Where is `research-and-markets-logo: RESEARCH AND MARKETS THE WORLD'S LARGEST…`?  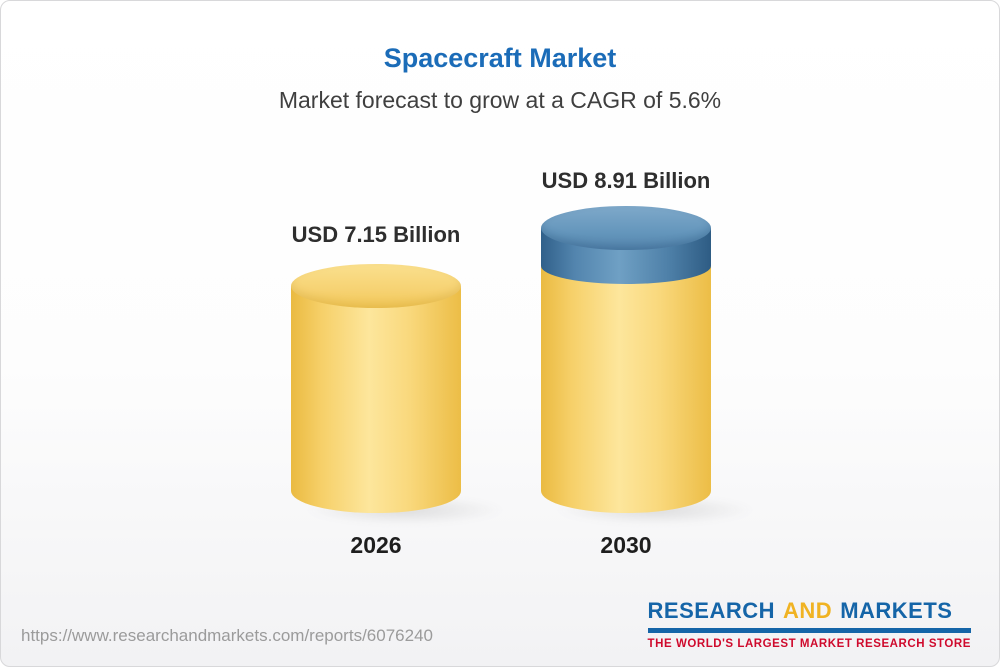
research-and-markets-logo: RESEARCH AND MARKETS THE WORLD'S LARGEST… is located at coordinates (809, 624).